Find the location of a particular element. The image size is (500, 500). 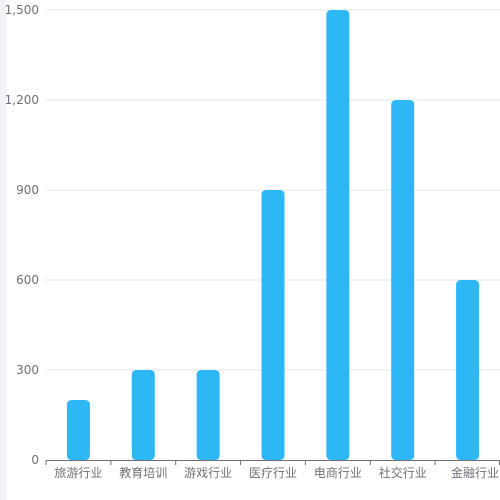

y-tick-label: 1,200 is located at coordinates (22, 100).